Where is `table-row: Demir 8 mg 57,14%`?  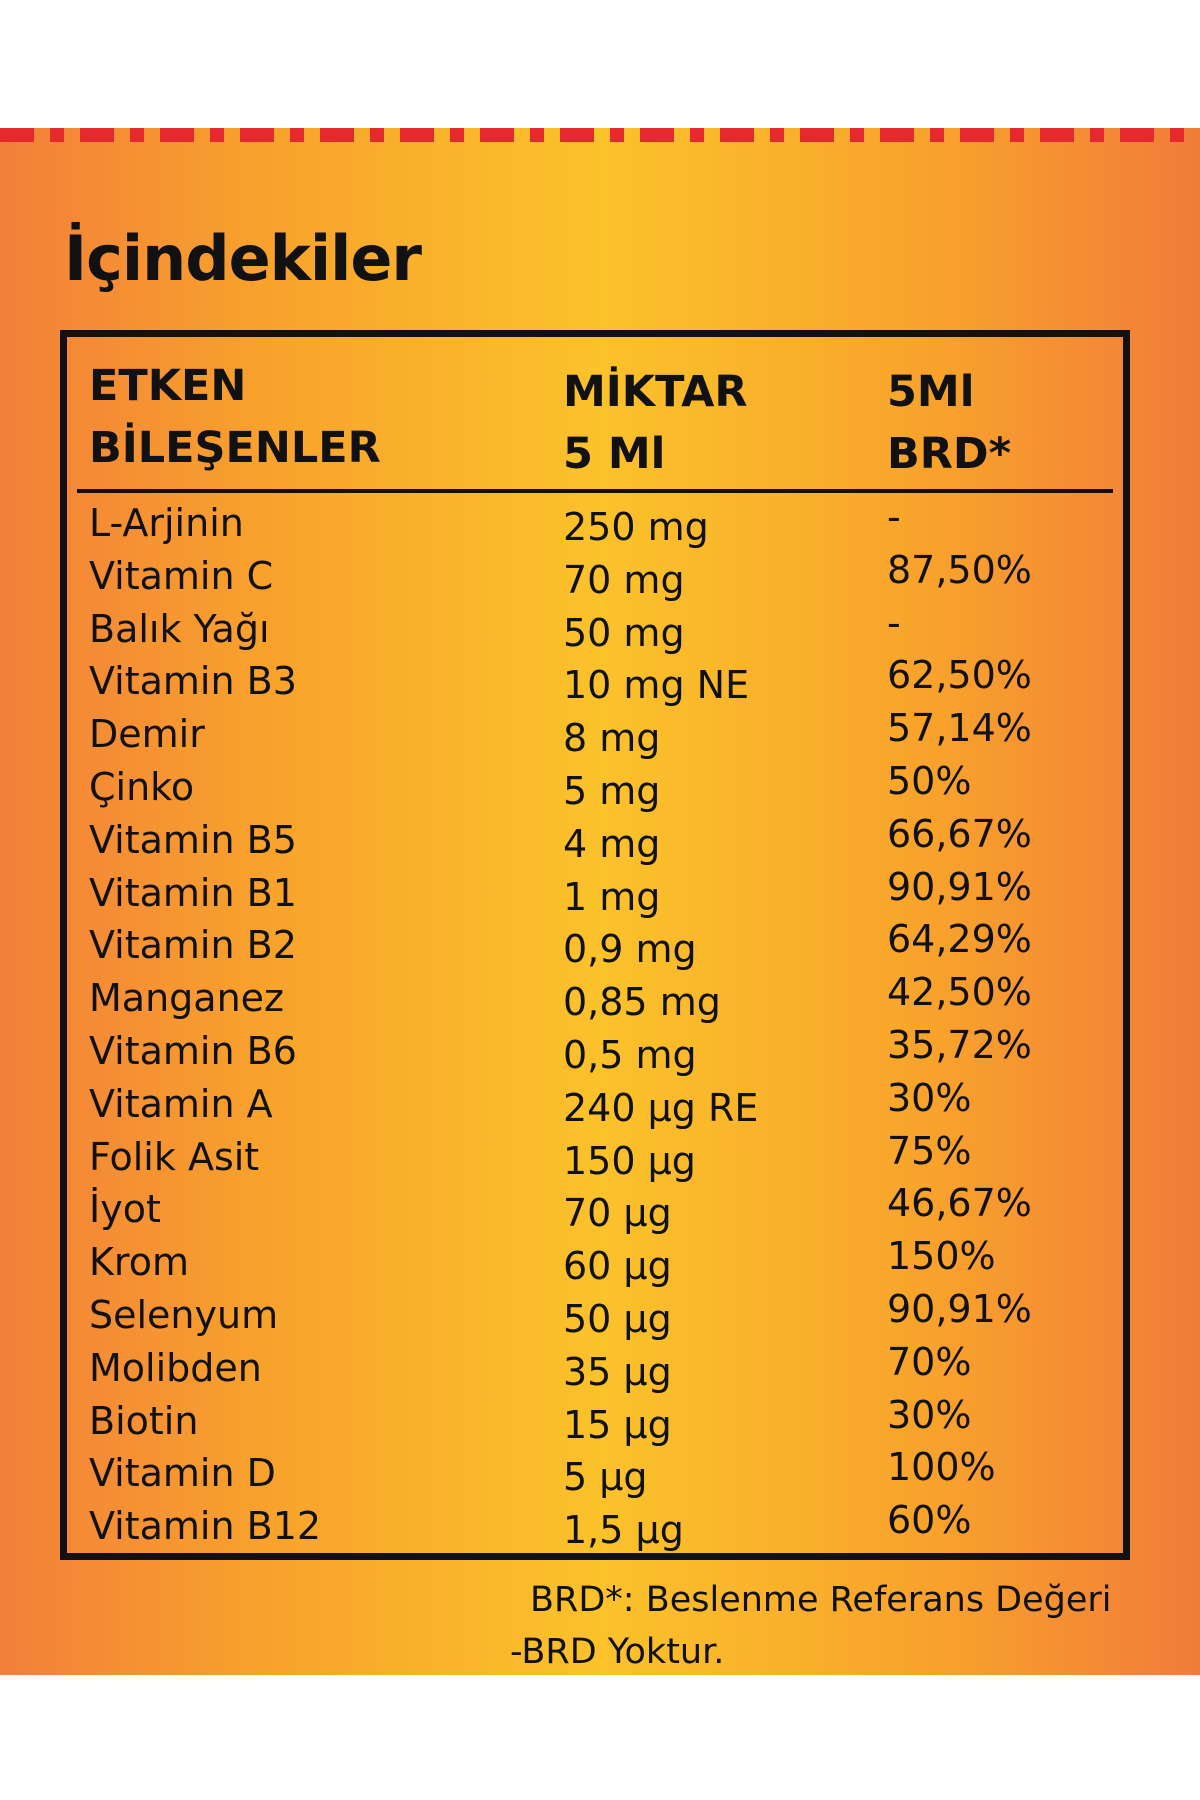 table-row: Demir 8 mg 57,14% is located at coordinates (595, 733).